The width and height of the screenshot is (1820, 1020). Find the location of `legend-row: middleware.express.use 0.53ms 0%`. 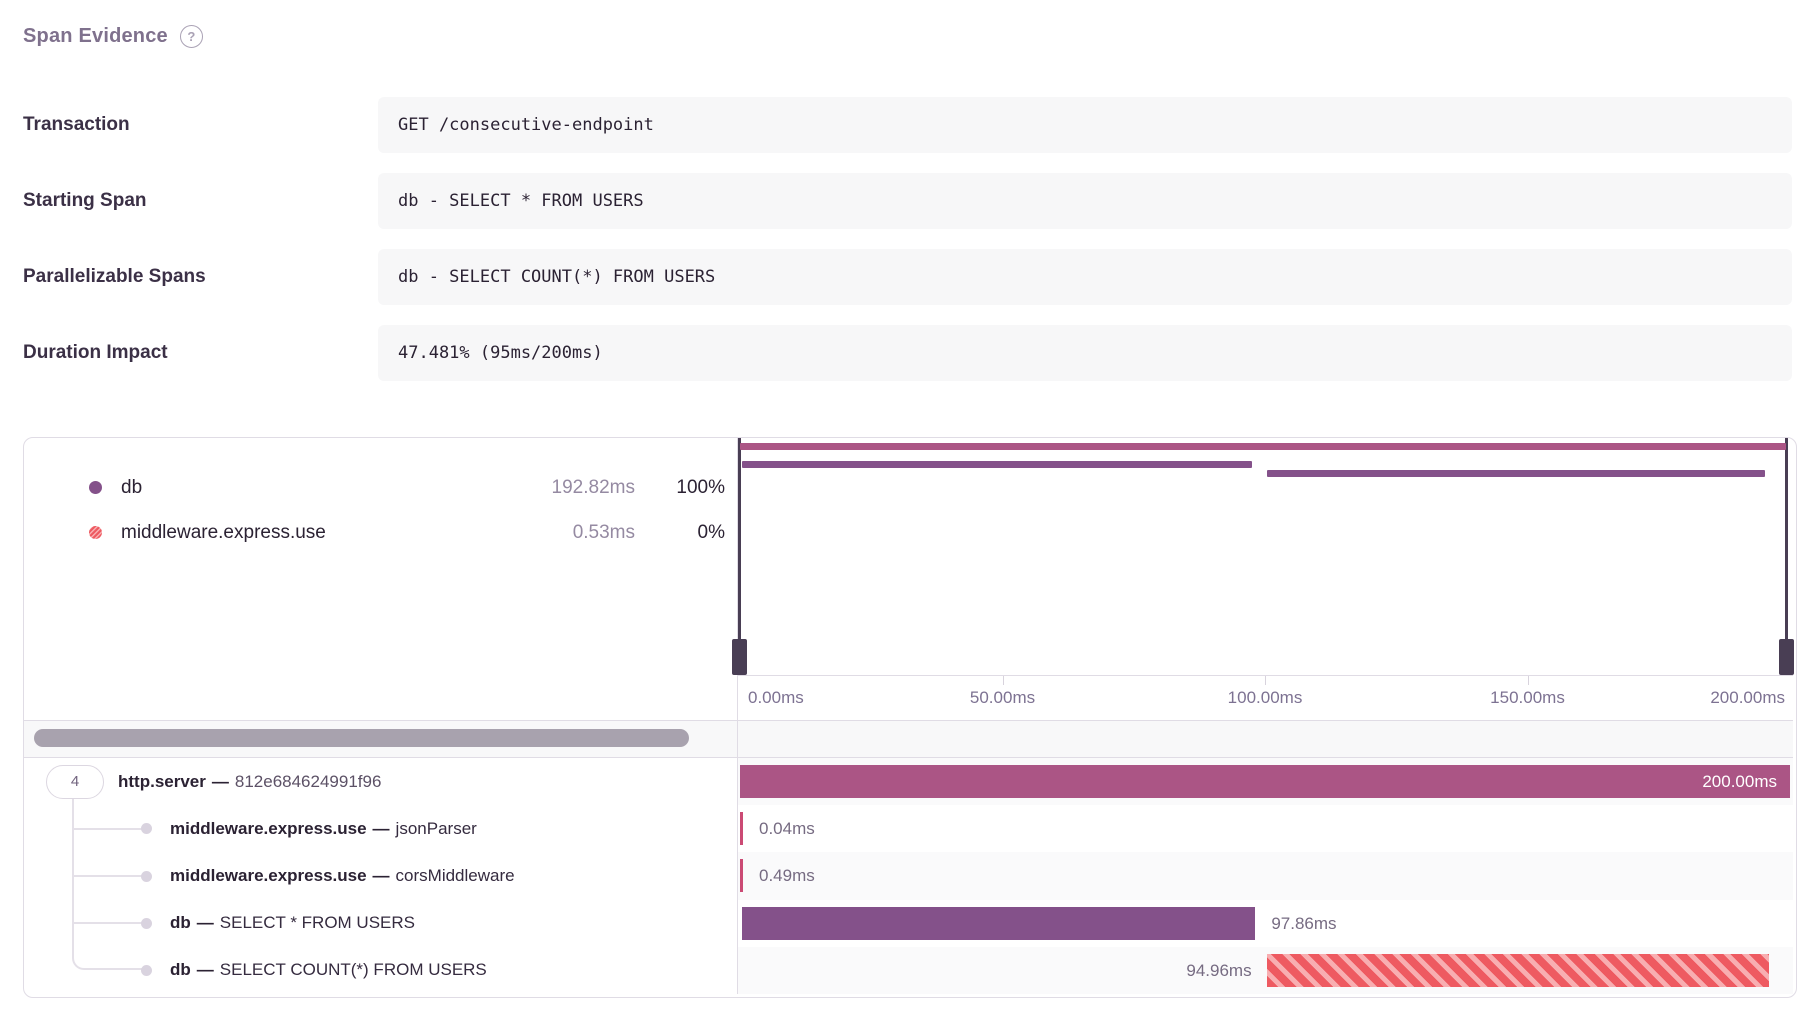

legend-row: middleware.express.use 0.53ms 0% is located at coordinates (407, 532).